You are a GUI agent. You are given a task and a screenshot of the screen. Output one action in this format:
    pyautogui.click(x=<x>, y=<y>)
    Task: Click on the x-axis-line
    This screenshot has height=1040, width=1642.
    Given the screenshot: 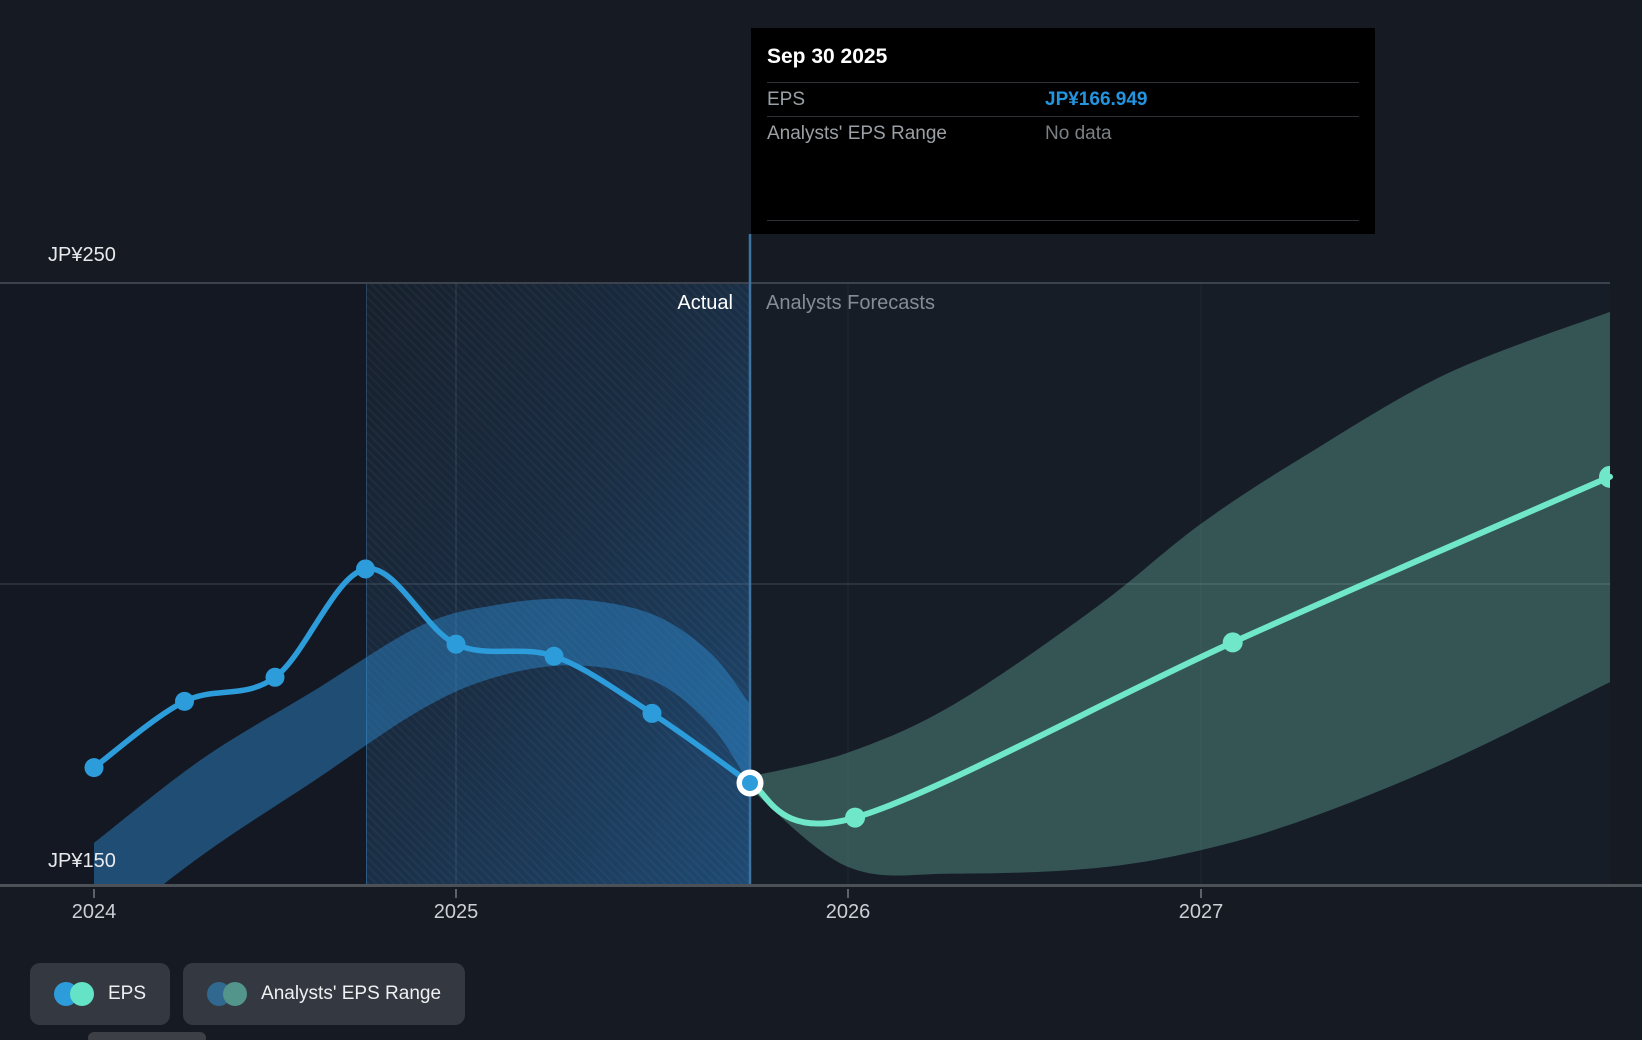 What is the action you would take?
    pyautogui.click(x=821, y=885)
    